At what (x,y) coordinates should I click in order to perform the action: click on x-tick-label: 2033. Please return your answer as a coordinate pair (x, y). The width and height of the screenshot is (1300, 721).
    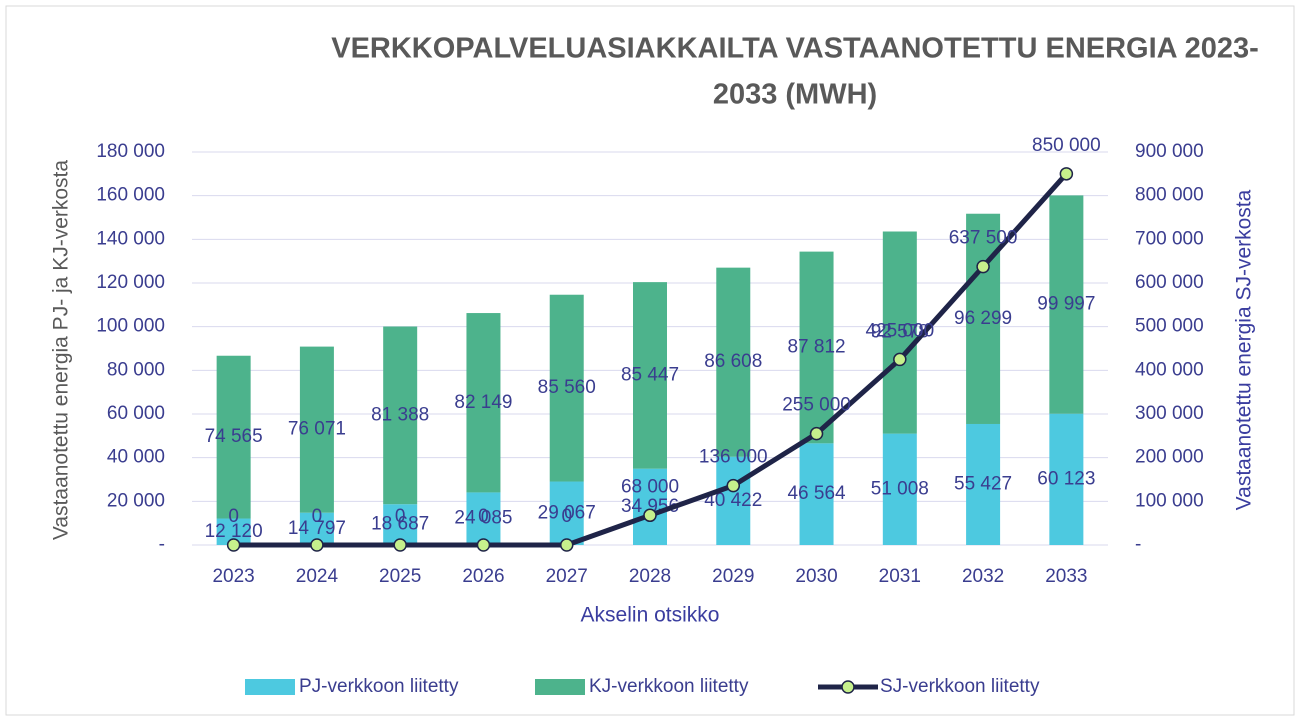
    Looking at the image, I should click on (1066, 576).